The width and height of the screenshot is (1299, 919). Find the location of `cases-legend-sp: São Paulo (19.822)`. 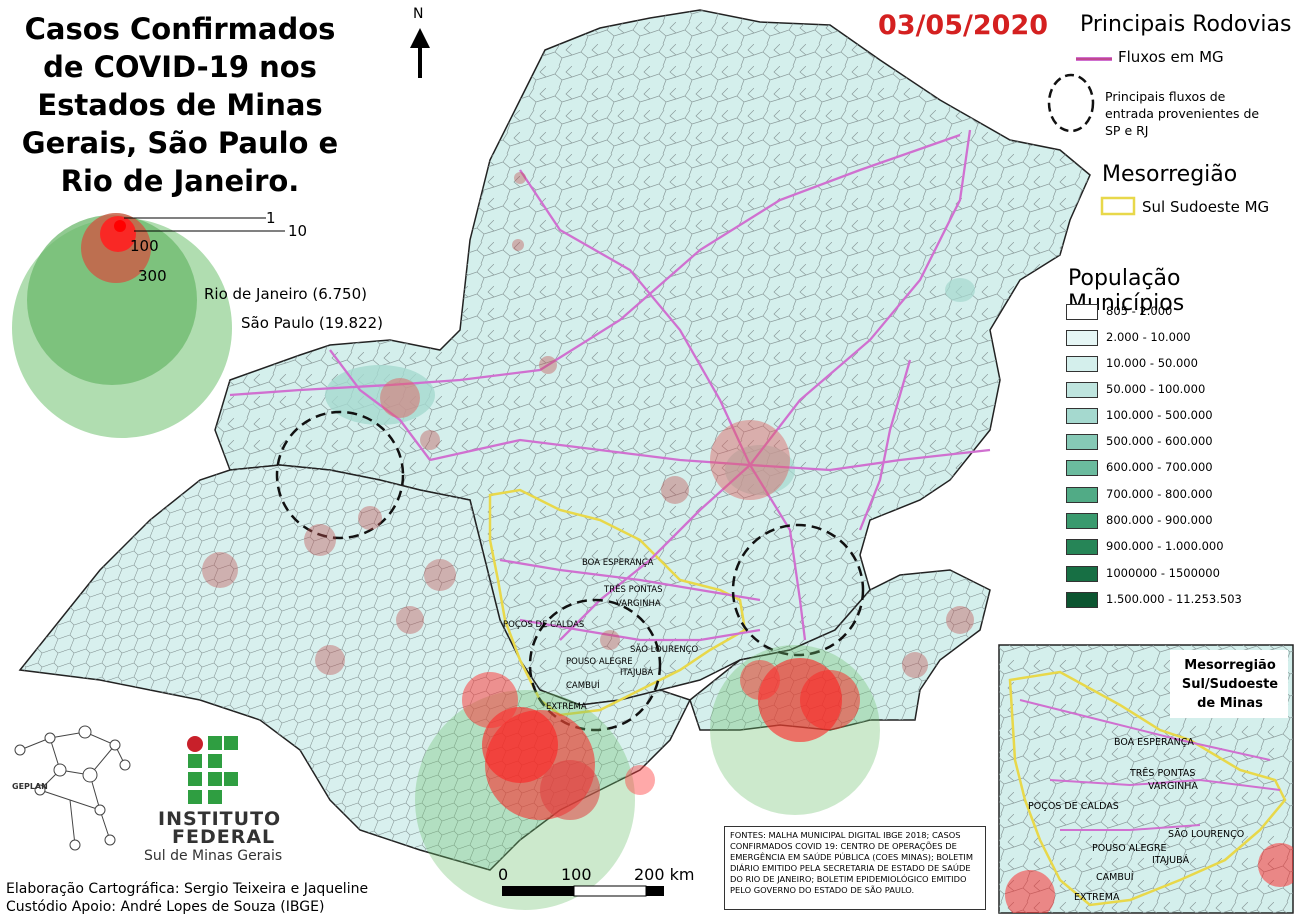

cases-legend-sp: São Paulo (19.822) is located at coordinates (312, 323).